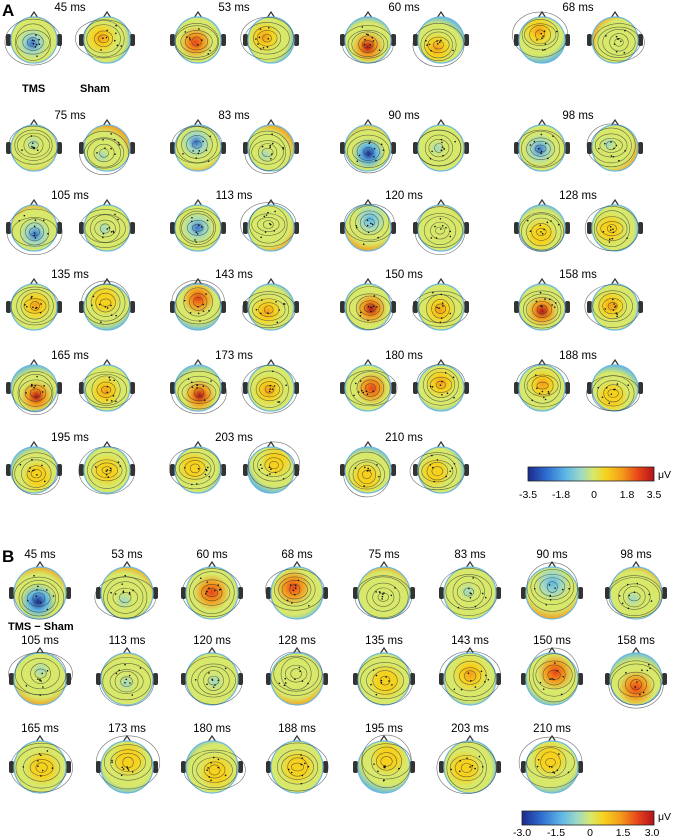  What do you see at coordinates (404, 275) in the screenshot?
I see `time-label: 150 ms` at bounding box center [404, 275].